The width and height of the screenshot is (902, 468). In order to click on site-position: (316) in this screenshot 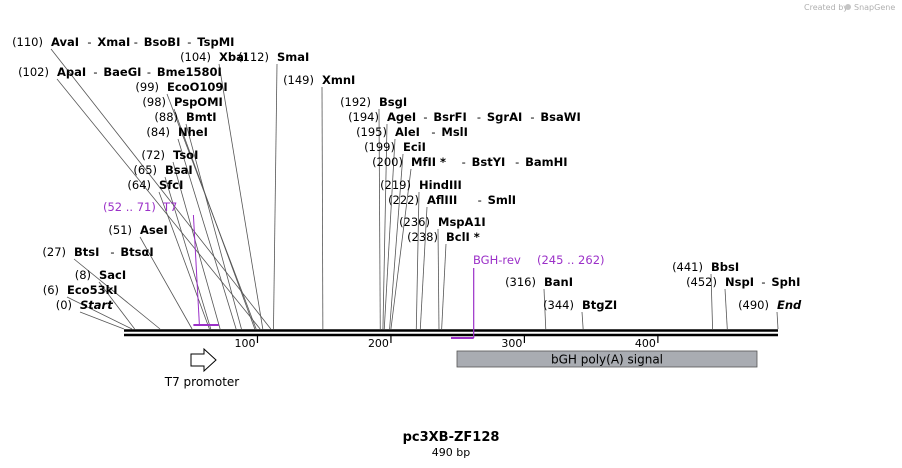, I will do `click(520, 282)`.